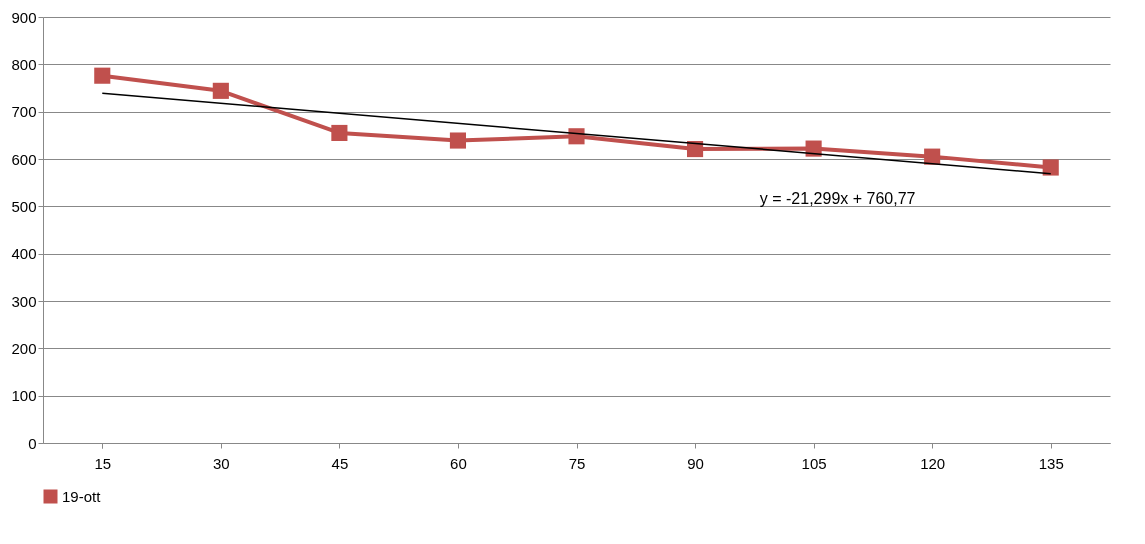 Image resolution: width=1145 pixels, height=544 pixels. What do you see at coordinates (24, 17) in the screenshot?
I see `y-tick-label: 900` at bounding box center [24, 17].